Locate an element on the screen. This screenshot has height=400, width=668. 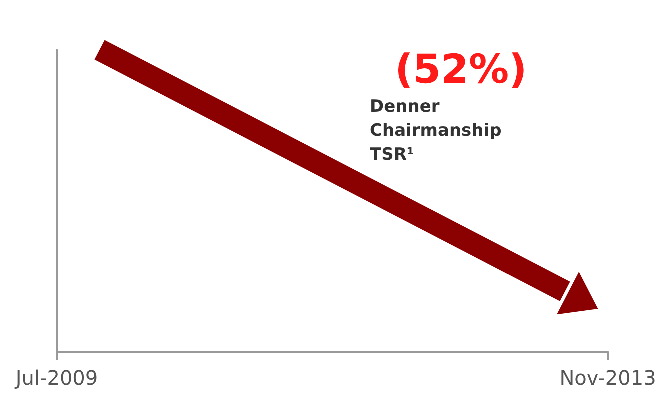
annotation: Denner Chairmanship TSR¹ is located at coordinates (439, 131).